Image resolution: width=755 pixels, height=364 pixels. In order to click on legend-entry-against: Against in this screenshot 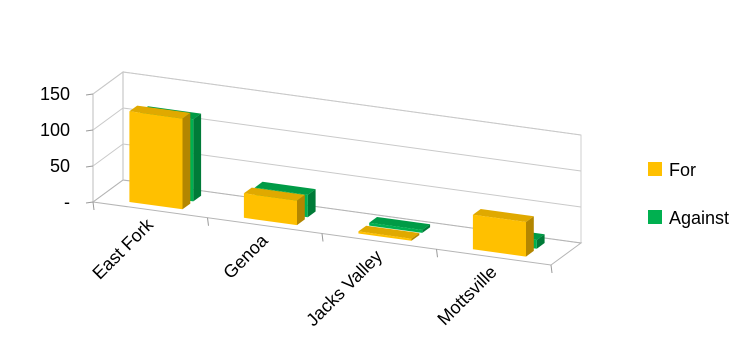, I will do `click(688, 218)`.